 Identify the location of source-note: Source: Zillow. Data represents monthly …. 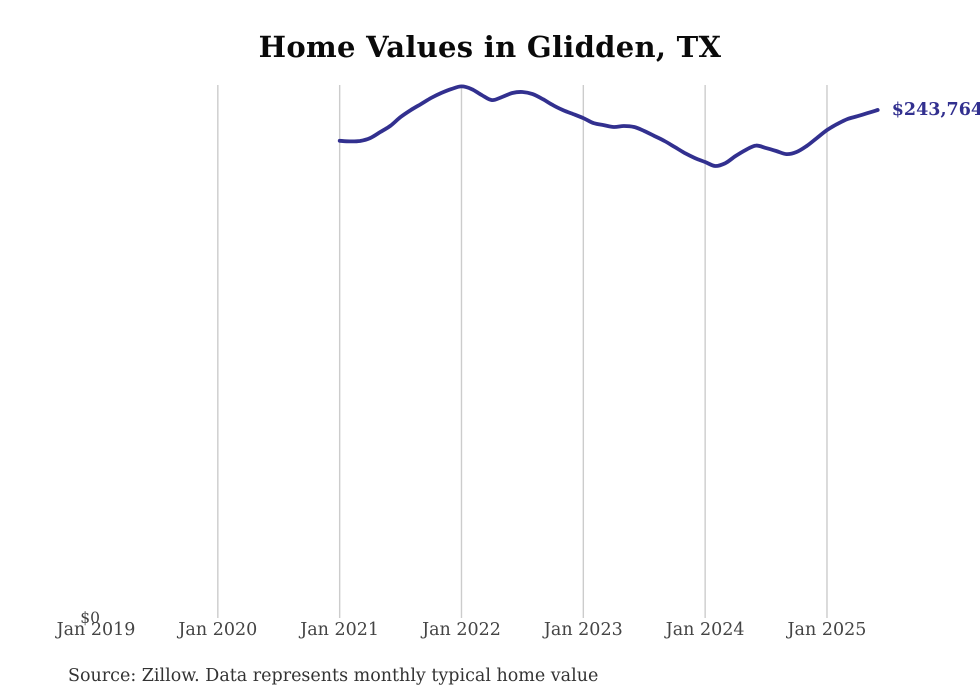
(333, 676).